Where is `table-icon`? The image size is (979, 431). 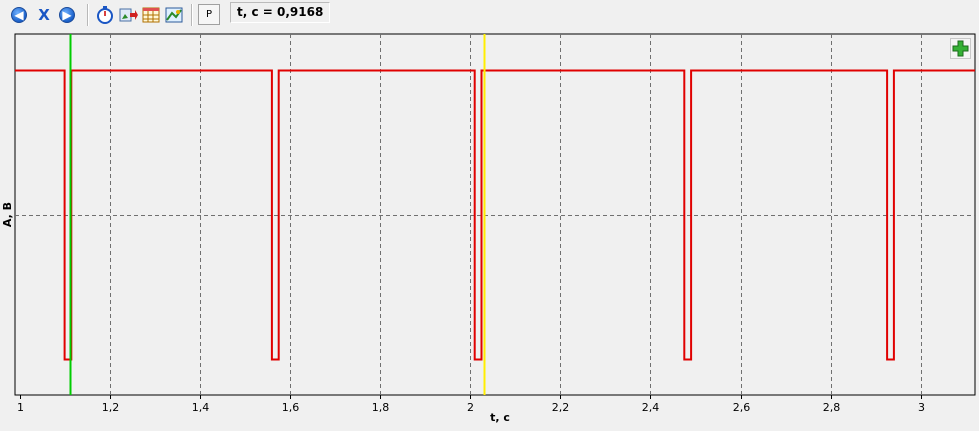 table-icon is located at coordinates (151, 15).